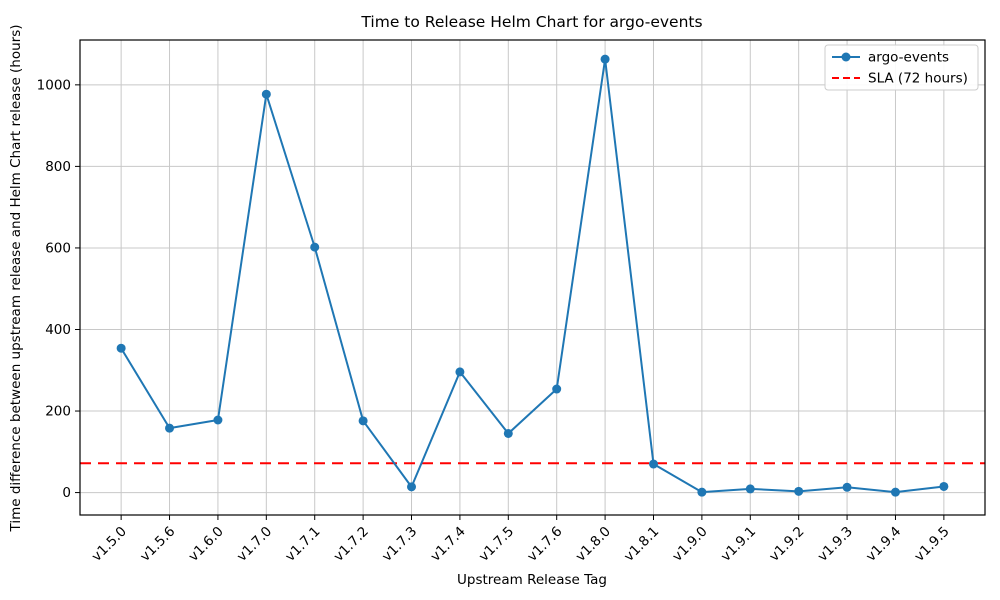  What do you see at coordinates (351, 544) in the screenshot?
I see `x-tick-label: v1.7.2` at bounding box center [351, 544].